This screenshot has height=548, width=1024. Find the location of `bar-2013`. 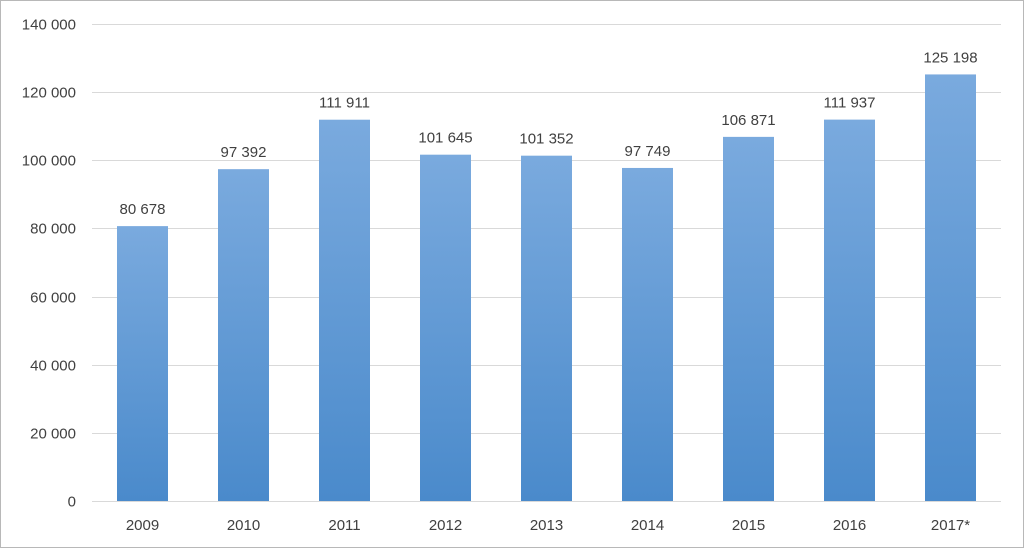

bar-2013 is located at coordinates (546, 328).